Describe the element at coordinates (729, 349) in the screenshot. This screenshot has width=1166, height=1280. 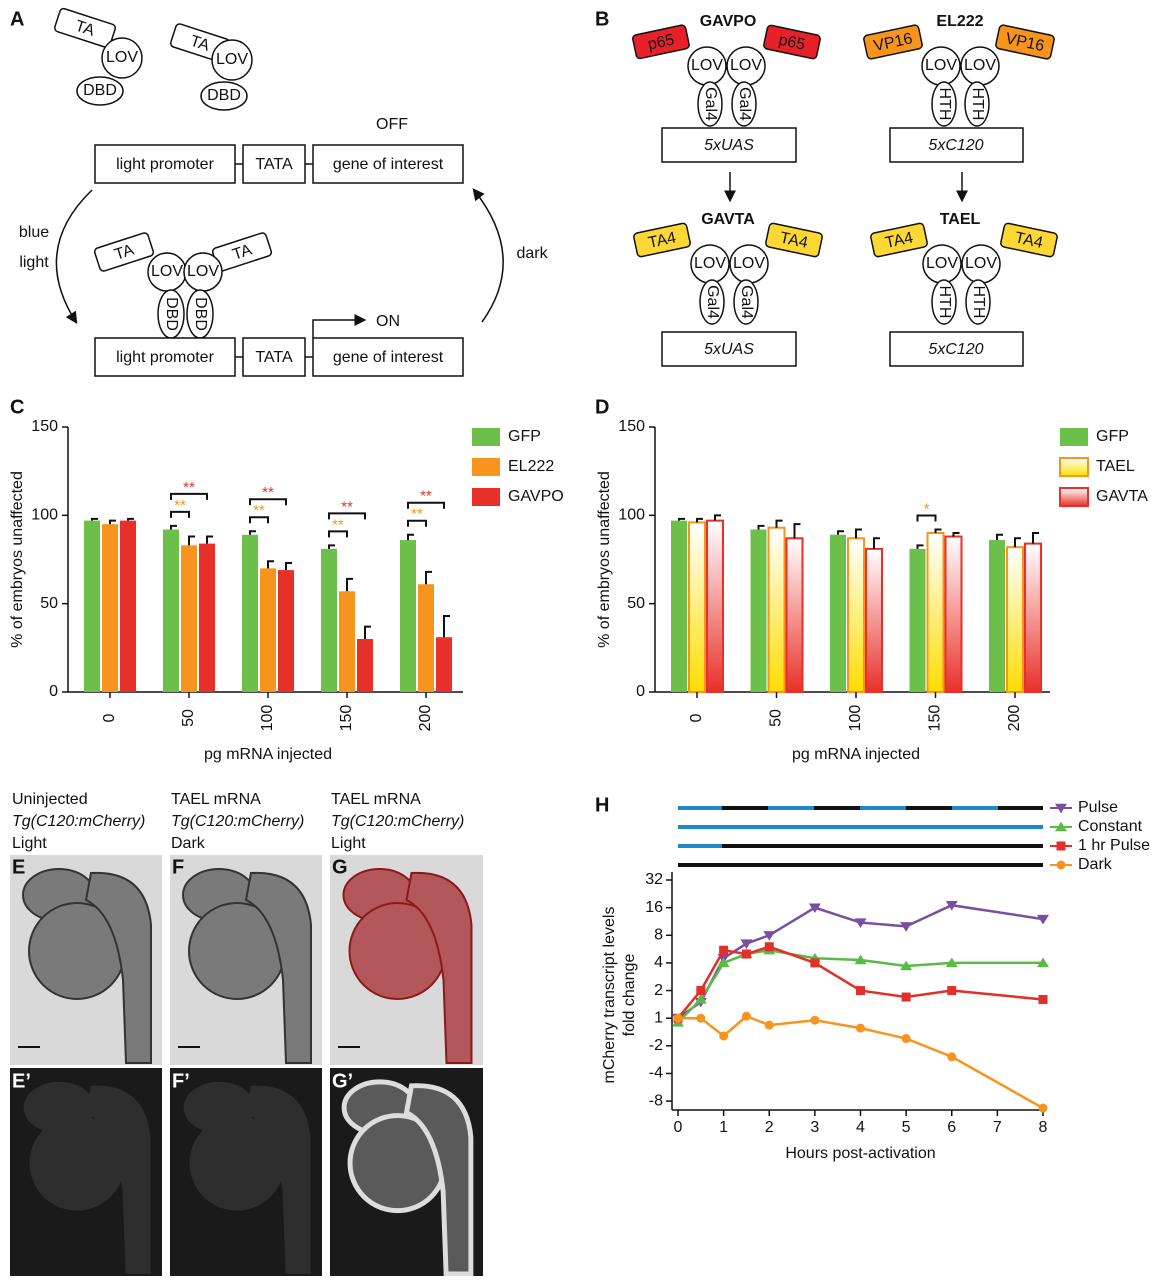
I see `uas-box` at that location.